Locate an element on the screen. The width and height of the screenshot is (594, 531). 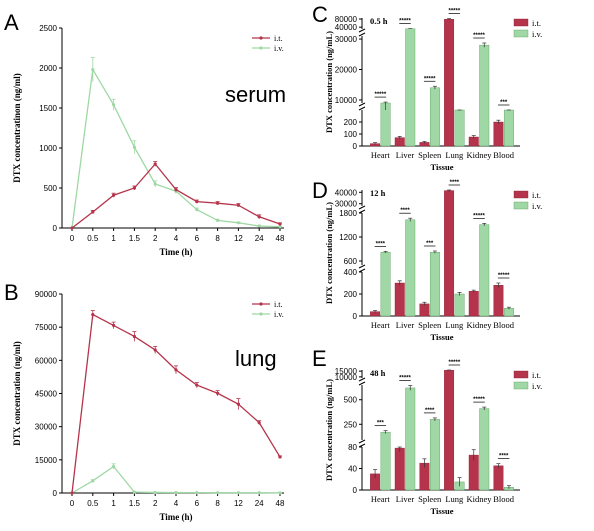
y-tick-label: 2000 is located at coordinates (48, 68).